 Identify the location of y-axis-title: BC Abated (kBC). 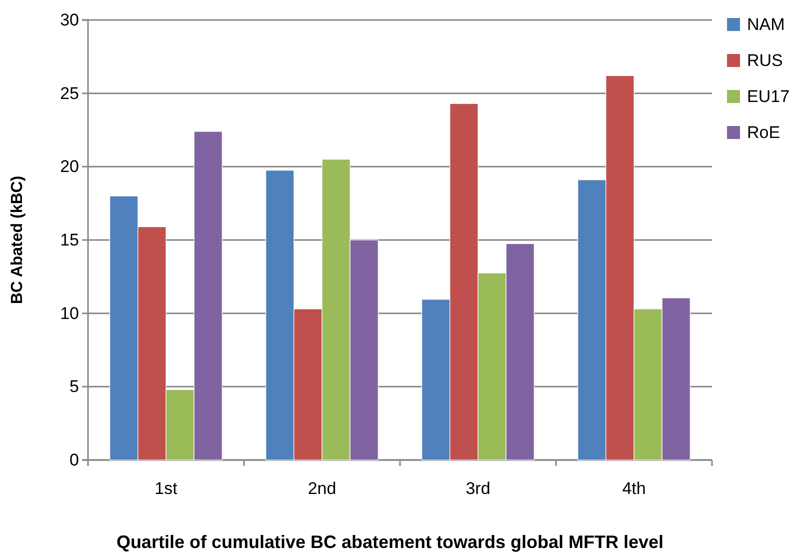
(17, 240).